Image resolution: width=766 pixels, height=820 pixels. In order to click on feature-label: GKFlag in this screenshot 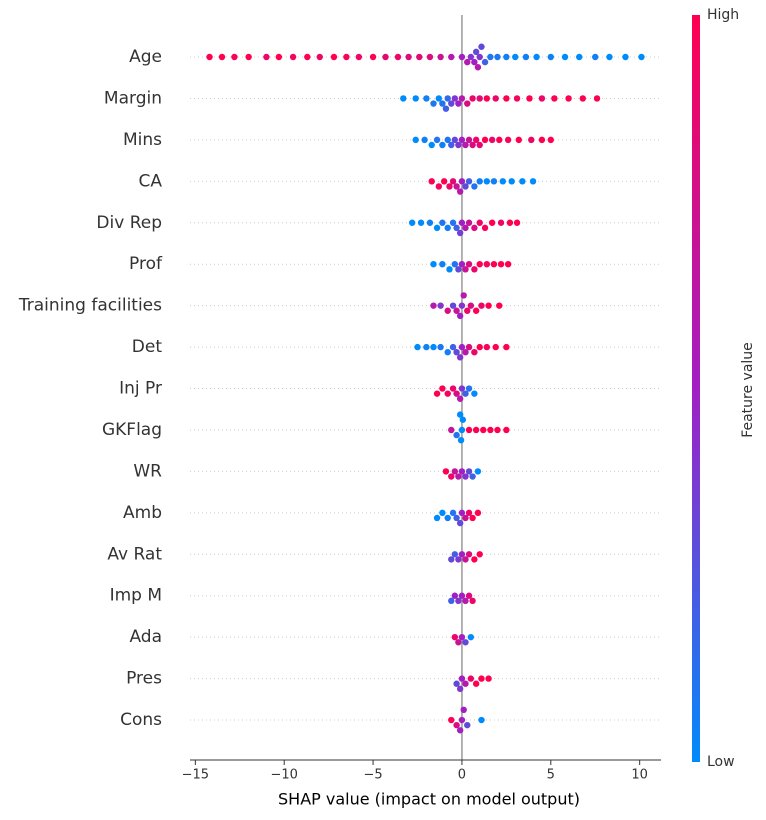, I will do `click(132, 430)`.